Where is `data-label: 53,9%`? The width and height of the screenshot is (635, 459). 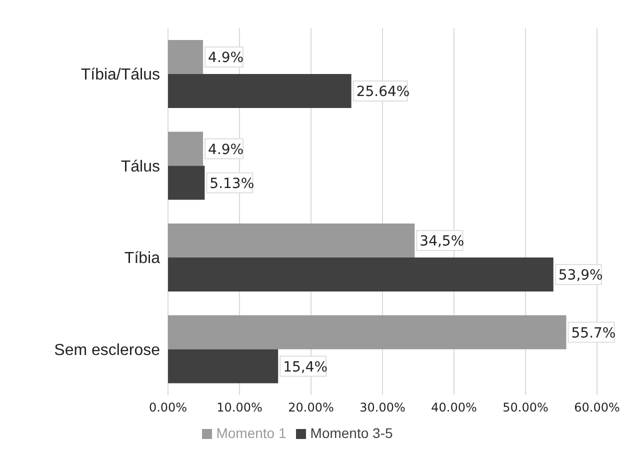
data-label: 53,9% is located at coordinates (580, 276).